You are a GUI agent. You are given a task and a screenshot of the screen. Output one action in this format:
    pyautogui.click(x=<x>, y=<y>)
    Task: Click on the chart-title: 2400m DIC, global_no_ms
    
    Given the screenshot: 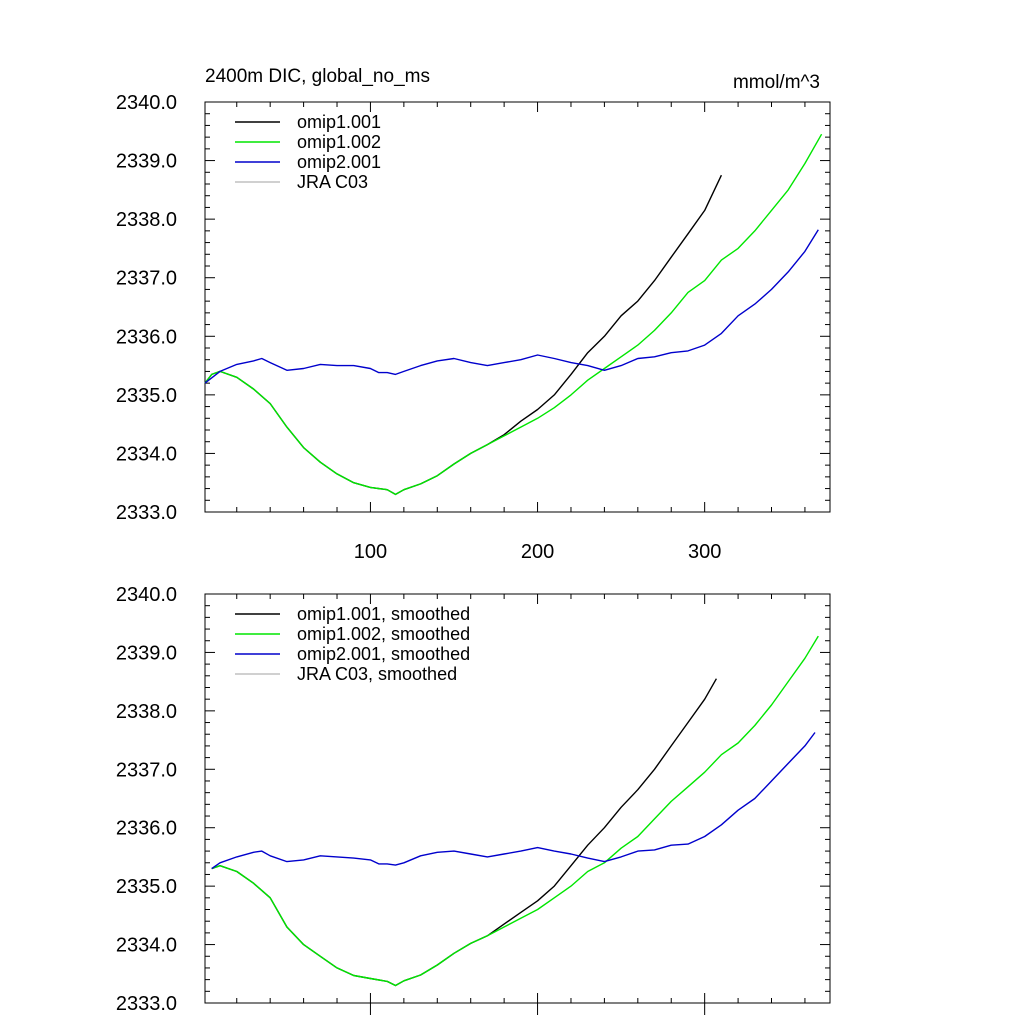 What is the action you would take?
    pyautogui.click(x=317, y=76)
    